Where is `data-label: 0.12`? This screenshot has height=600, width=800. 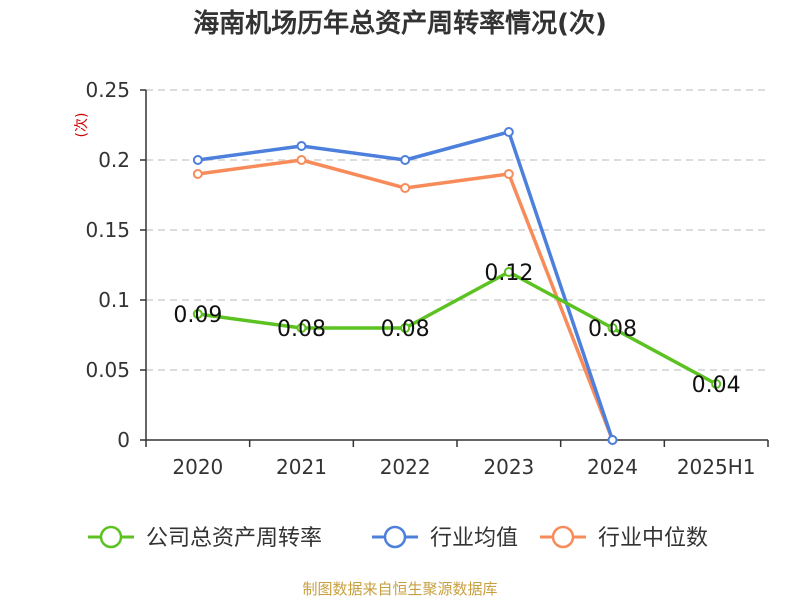 data-label: 0.12 is located at coordinates (508, 273).